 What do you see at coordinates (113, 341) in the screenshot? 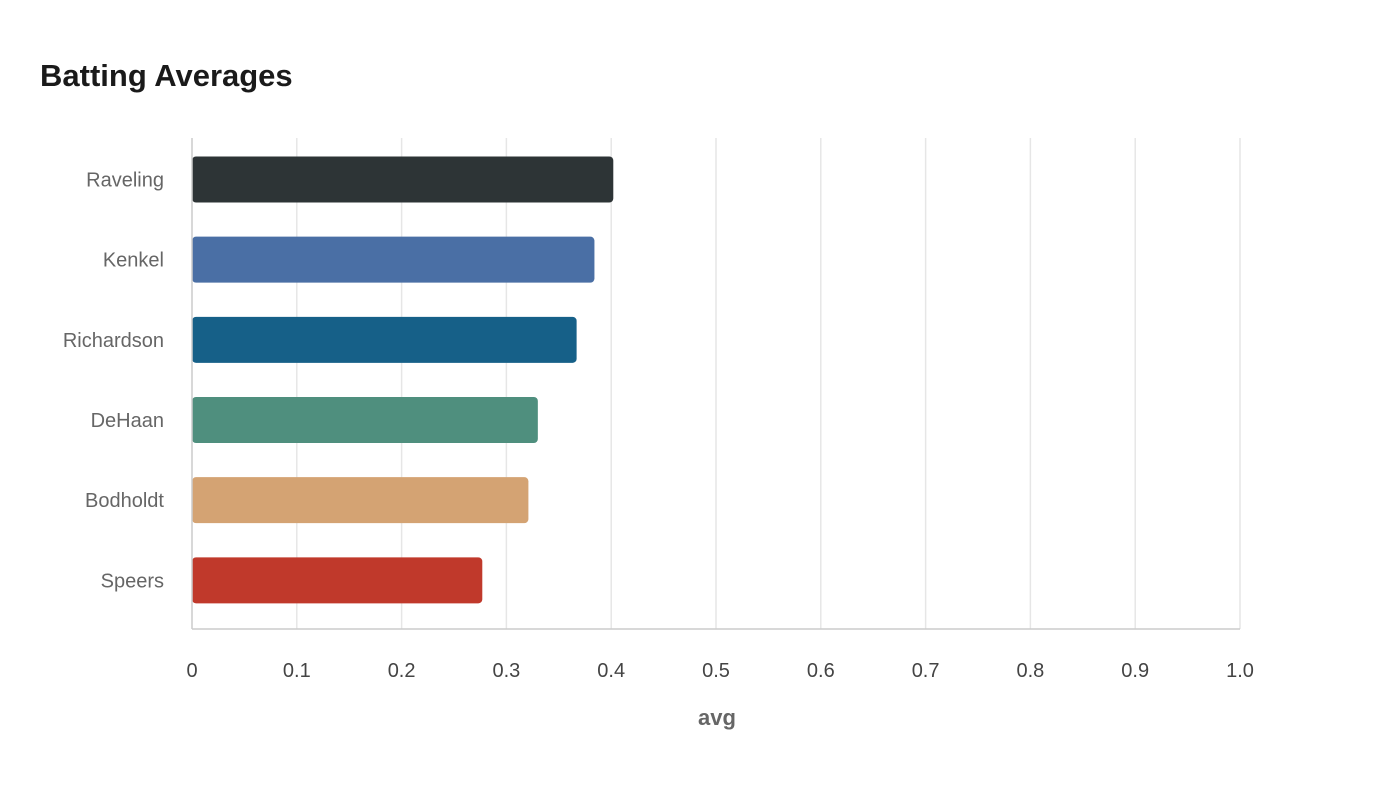
I see `category-label: Richardson` at bounding box center [113, 341].